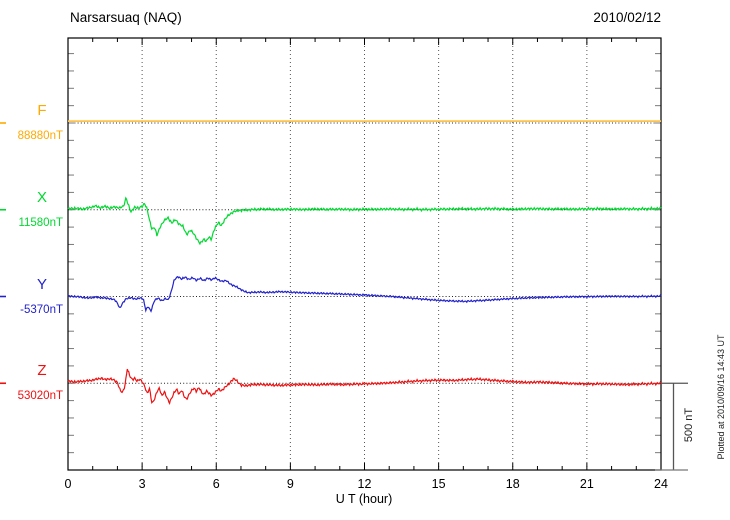 The width and height of the screenshot is (730, 520). What do you see at coordinates (42, 371) in the screenshot?
I see `component-label-Z: Z` at bounding box center [42, 371].